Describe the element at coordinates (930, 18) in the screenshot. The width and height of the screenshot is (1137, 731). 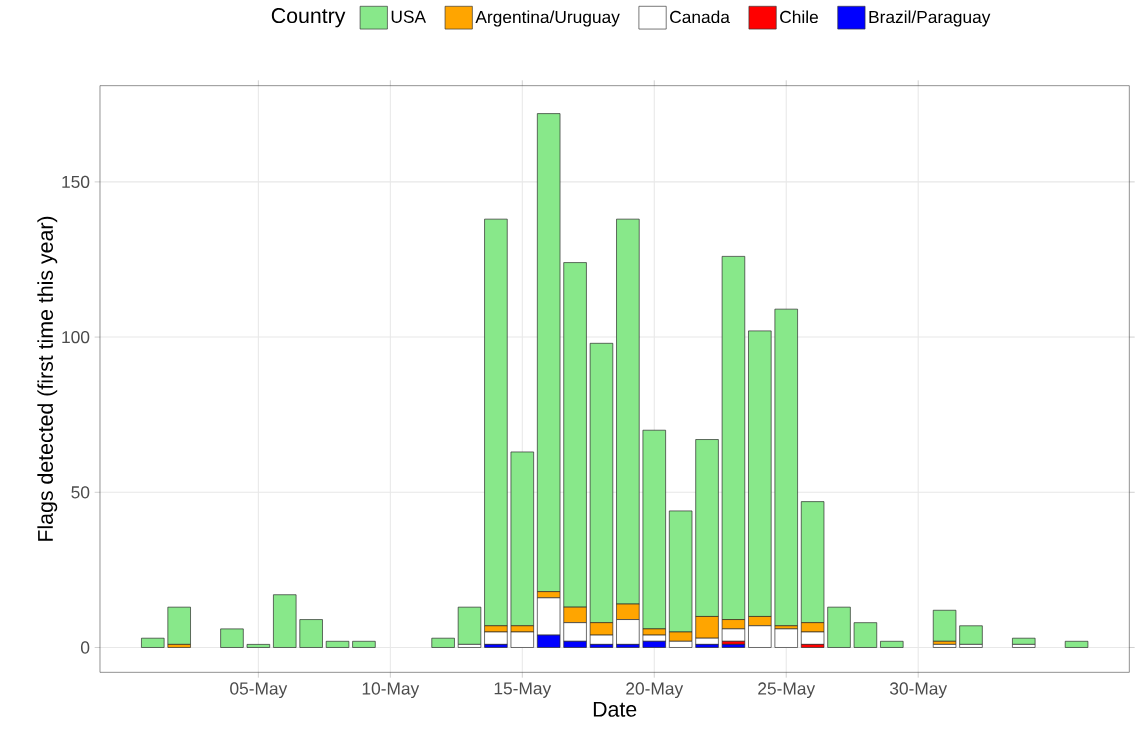
I see `legend-label: Brazil/Paraguay` at that location.